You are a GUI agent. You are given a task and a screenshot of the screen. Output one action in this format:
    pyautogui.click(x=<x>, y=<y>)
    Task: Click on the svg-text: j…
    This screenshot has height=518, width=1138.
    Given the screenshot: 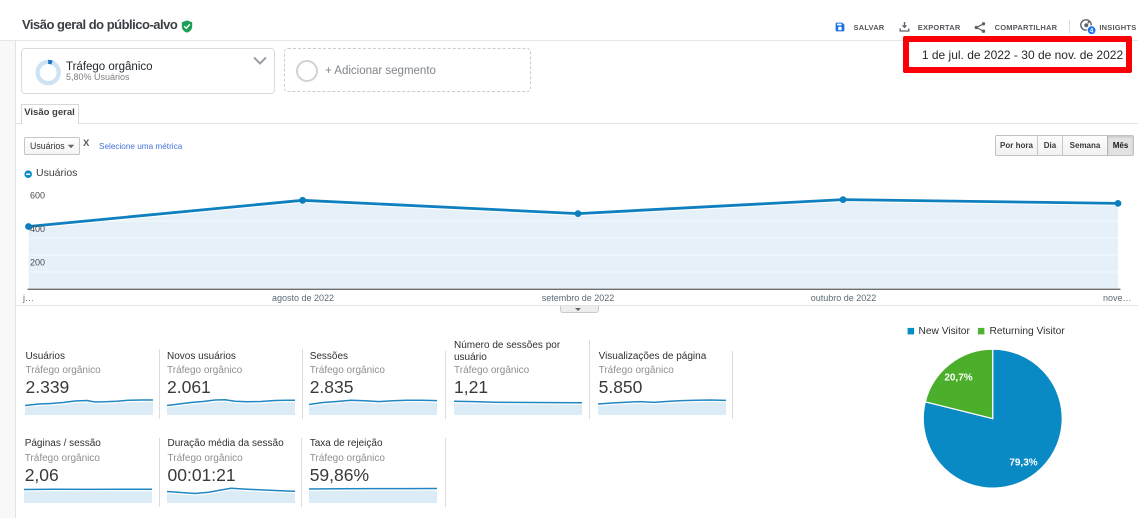 What is the action you would take?
    pyautogui.click(x=28, y=298)
    